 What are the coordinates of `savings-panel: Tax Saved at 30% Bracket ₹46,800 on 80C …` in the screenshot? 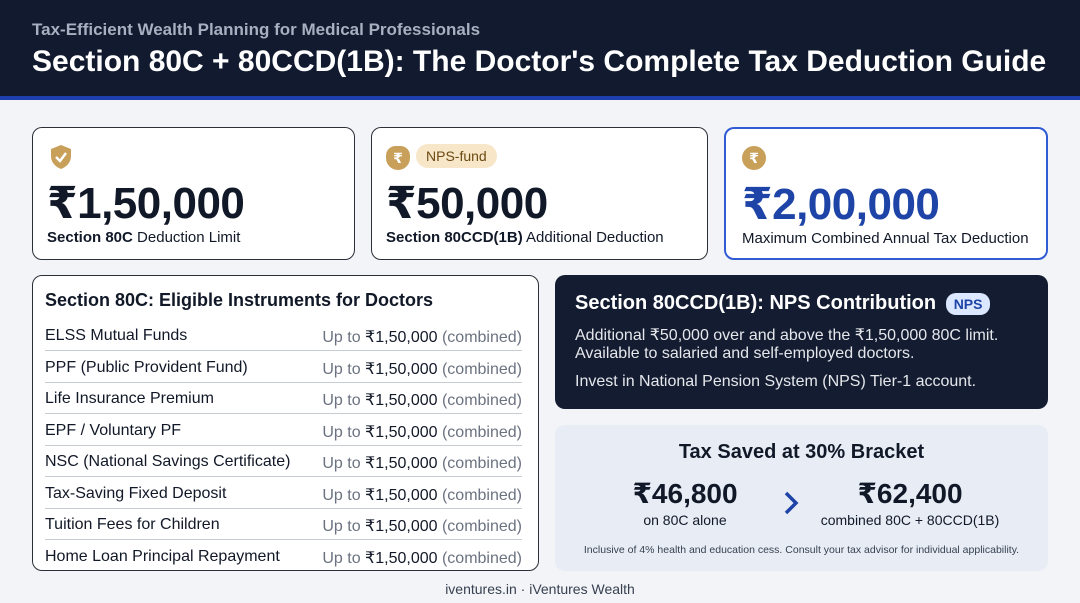 It's located at (801, 498).